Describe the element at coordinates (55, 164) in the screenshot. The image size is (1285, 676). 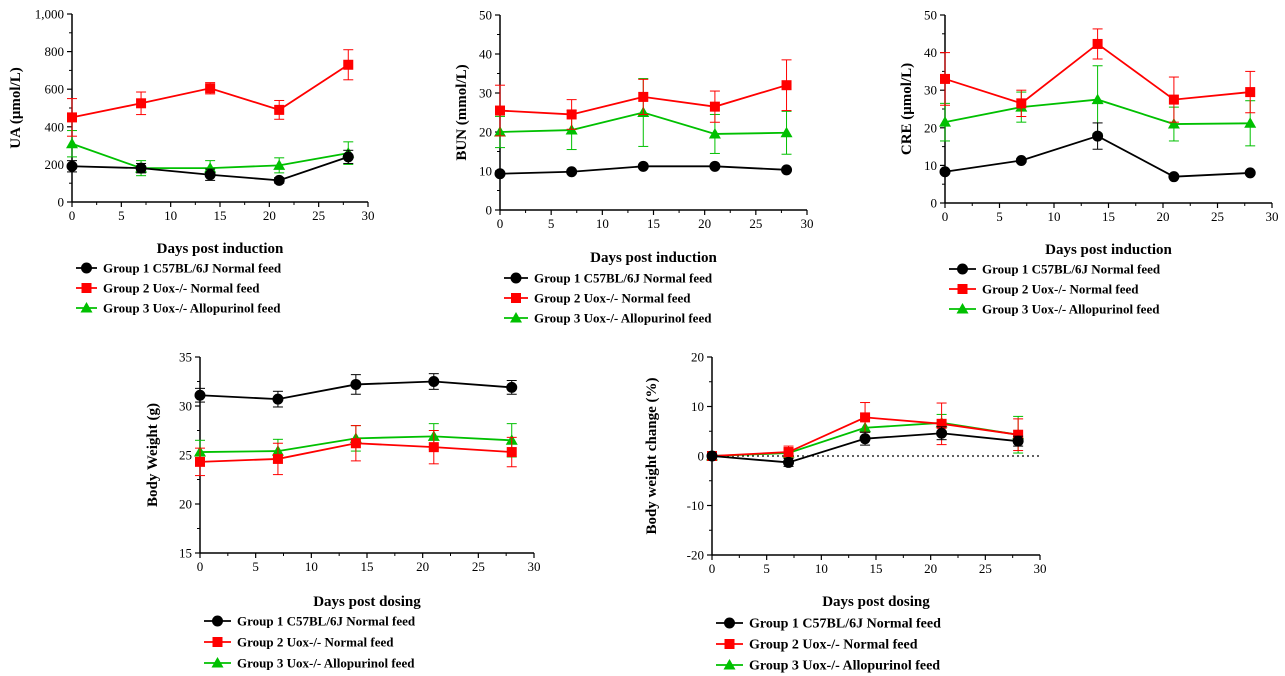
I see `y-tick-label: 200` at that location.